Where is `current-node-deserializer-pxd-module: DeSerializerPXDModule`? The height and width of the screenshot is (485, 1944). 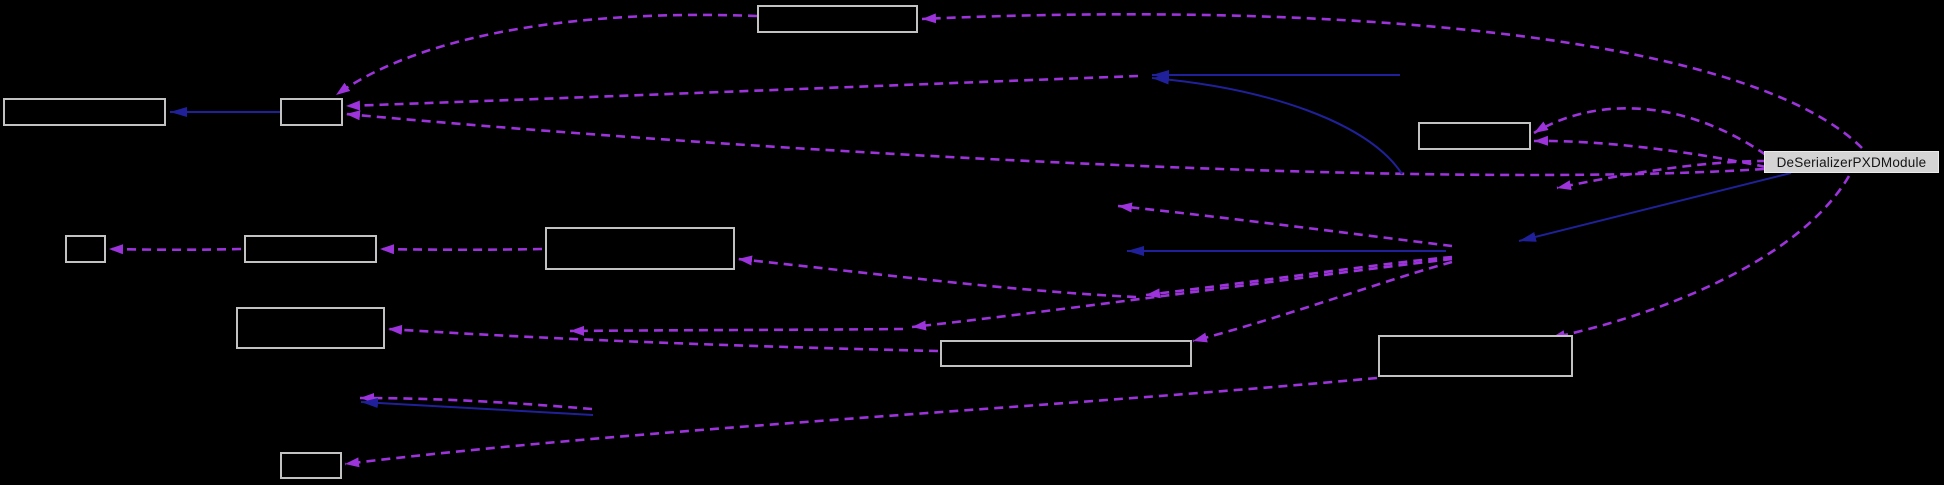
current-node-deserializer-pxd-module: DeSerializerPXDModule is located at coordinates (1851, 162).